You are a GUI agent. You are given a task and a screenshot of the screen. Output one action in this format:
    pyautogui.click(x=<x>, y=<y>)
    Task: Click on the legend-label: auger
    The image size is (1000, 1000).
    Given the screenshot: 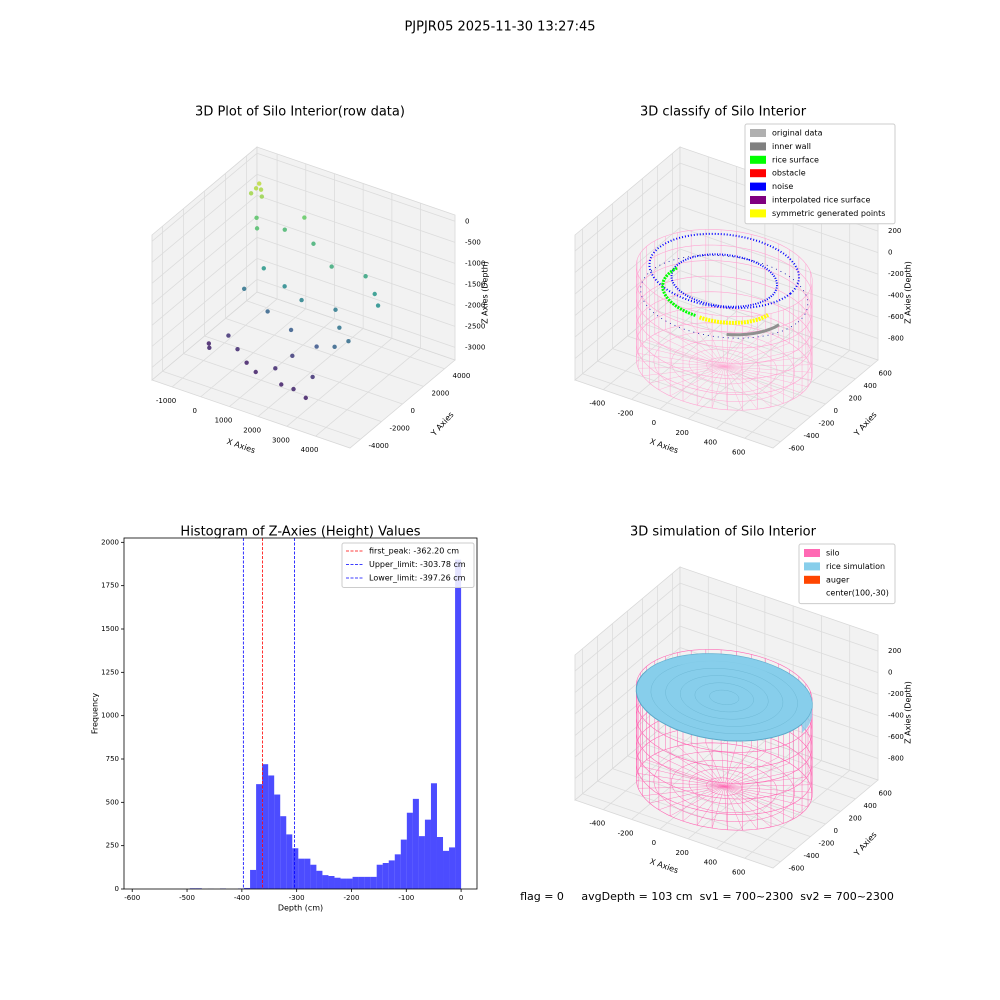 What is the action you would take?
    pyautogui.click(x=838, y=579)
    